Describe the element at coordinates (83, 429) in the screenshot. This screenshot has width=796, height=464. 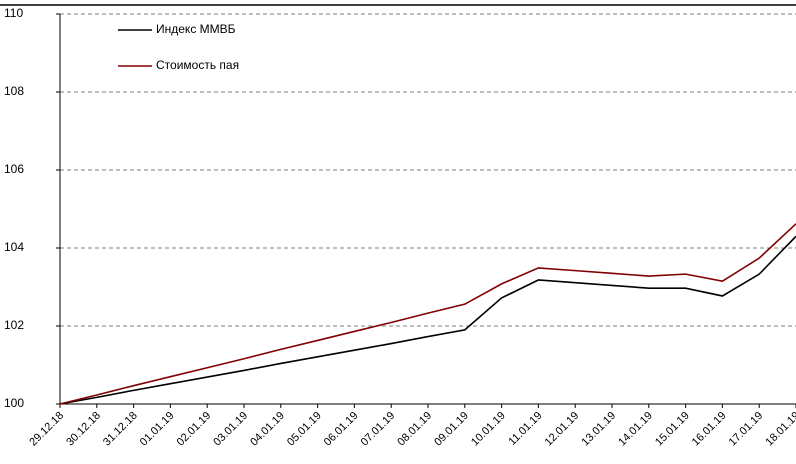
I see `x-tick-label: 30.12.18` at that location.